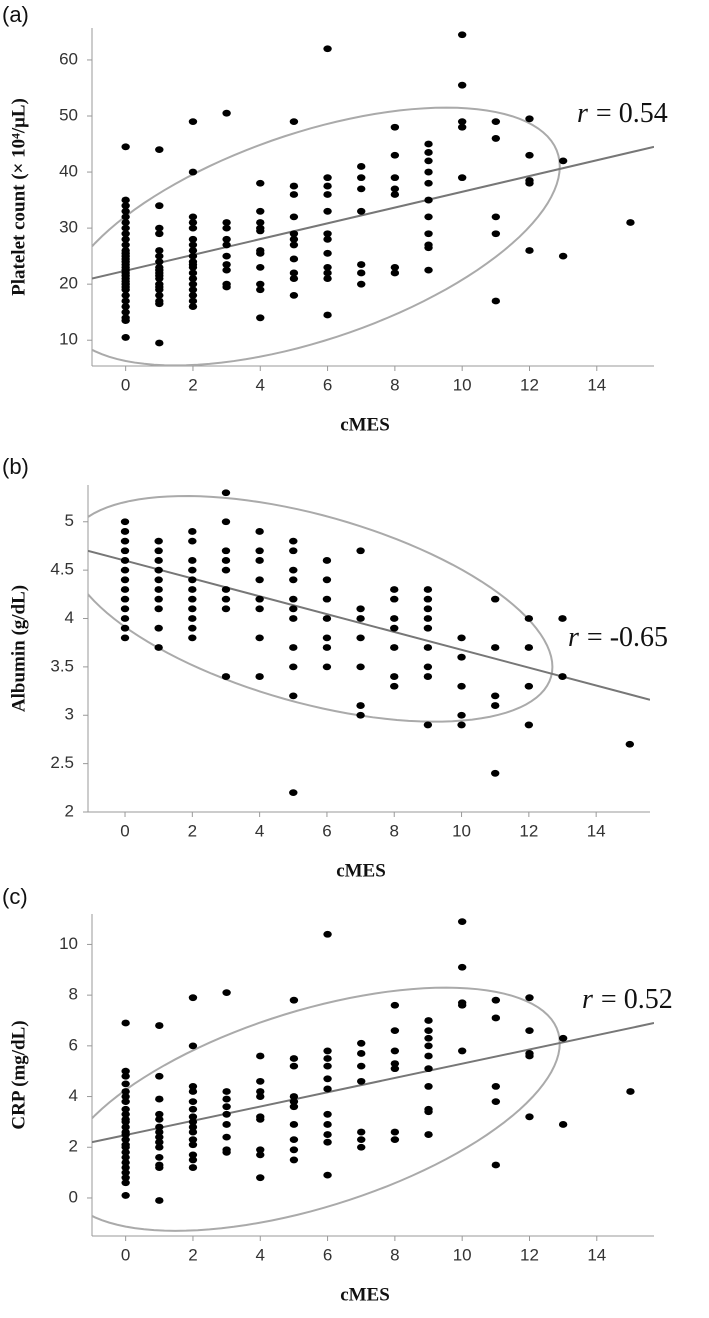  What do you see at coordinates (365, 1294) in the screenshot?
I see `x-axis-label: cMES` at bounding box center [365, 1294].